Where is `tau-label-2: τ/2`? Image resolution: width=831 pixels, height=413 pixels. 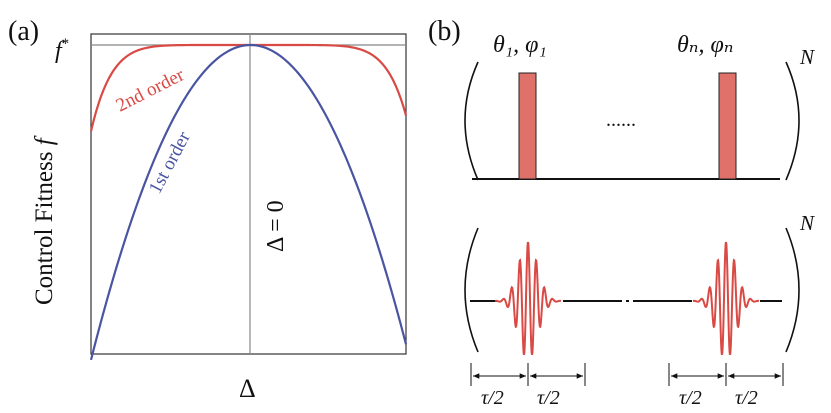
tau-label-2: τ/2 is located at coordinates (548, 398).